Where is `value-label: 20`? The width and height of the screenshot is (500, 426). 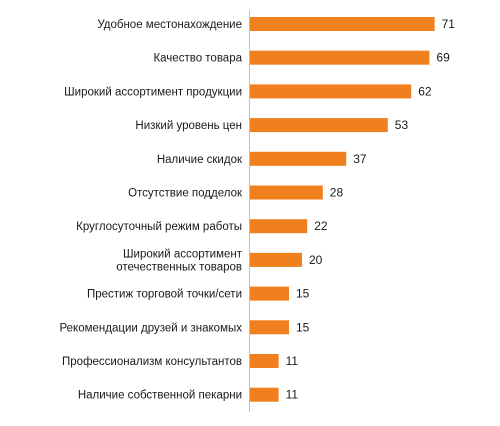
value-label: 20 is located at coordinates (316, 260).